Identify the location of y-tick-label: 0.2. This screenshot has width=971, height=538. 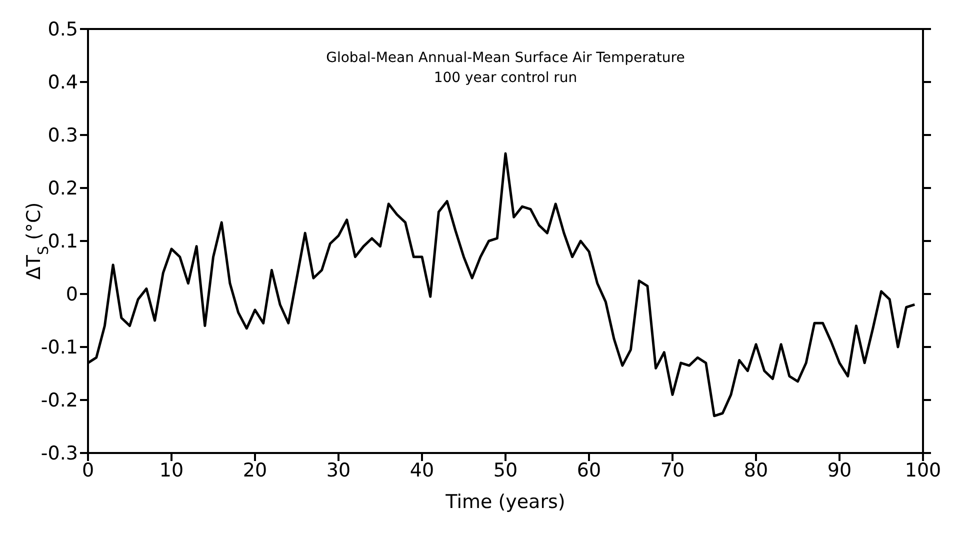
(63, 189).